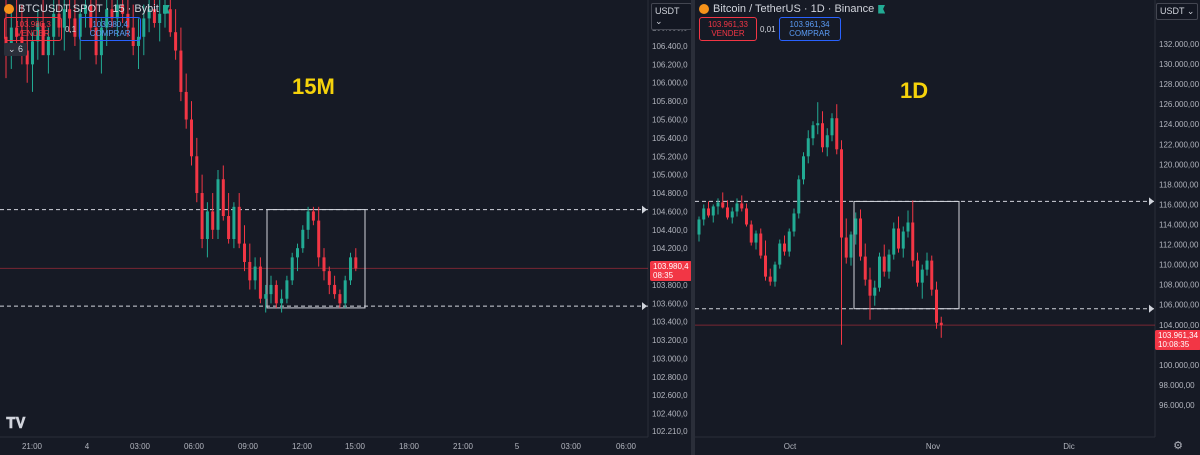 This screenshot has width=1200, height=455. Describe the element at coordinates (16, 423) in the screenshot. I see `tradingview-logo-icon: 𝐓𝐕` at that location.